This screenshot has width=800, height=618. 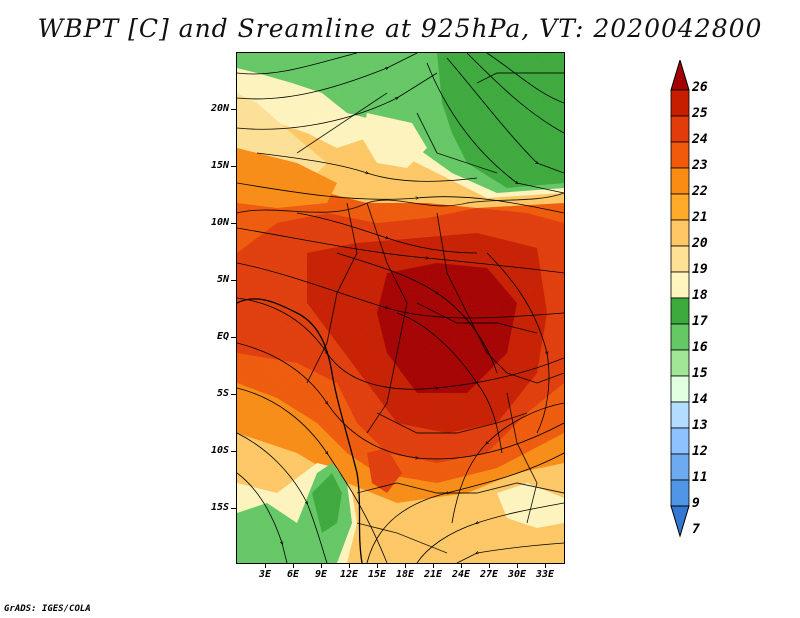 What do you see at coordinates (700, 139) in the screenshot?
I see `colorbar-label: 24` at bounding box center [700, 139].